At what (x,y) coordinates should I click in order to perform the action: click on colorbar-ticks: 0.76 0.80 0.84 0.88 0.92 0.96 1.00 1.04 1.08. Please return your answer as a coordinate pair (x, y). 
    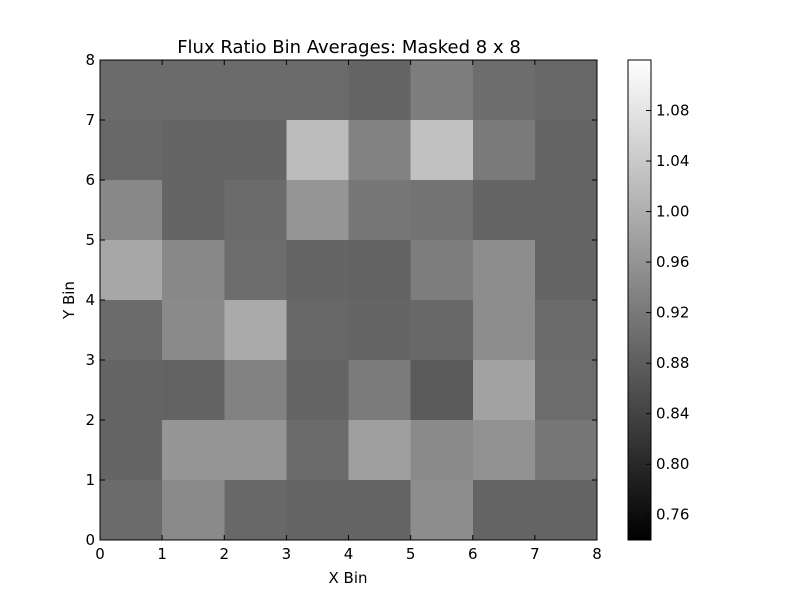
    Looking at the image, I should click on (667, 313).